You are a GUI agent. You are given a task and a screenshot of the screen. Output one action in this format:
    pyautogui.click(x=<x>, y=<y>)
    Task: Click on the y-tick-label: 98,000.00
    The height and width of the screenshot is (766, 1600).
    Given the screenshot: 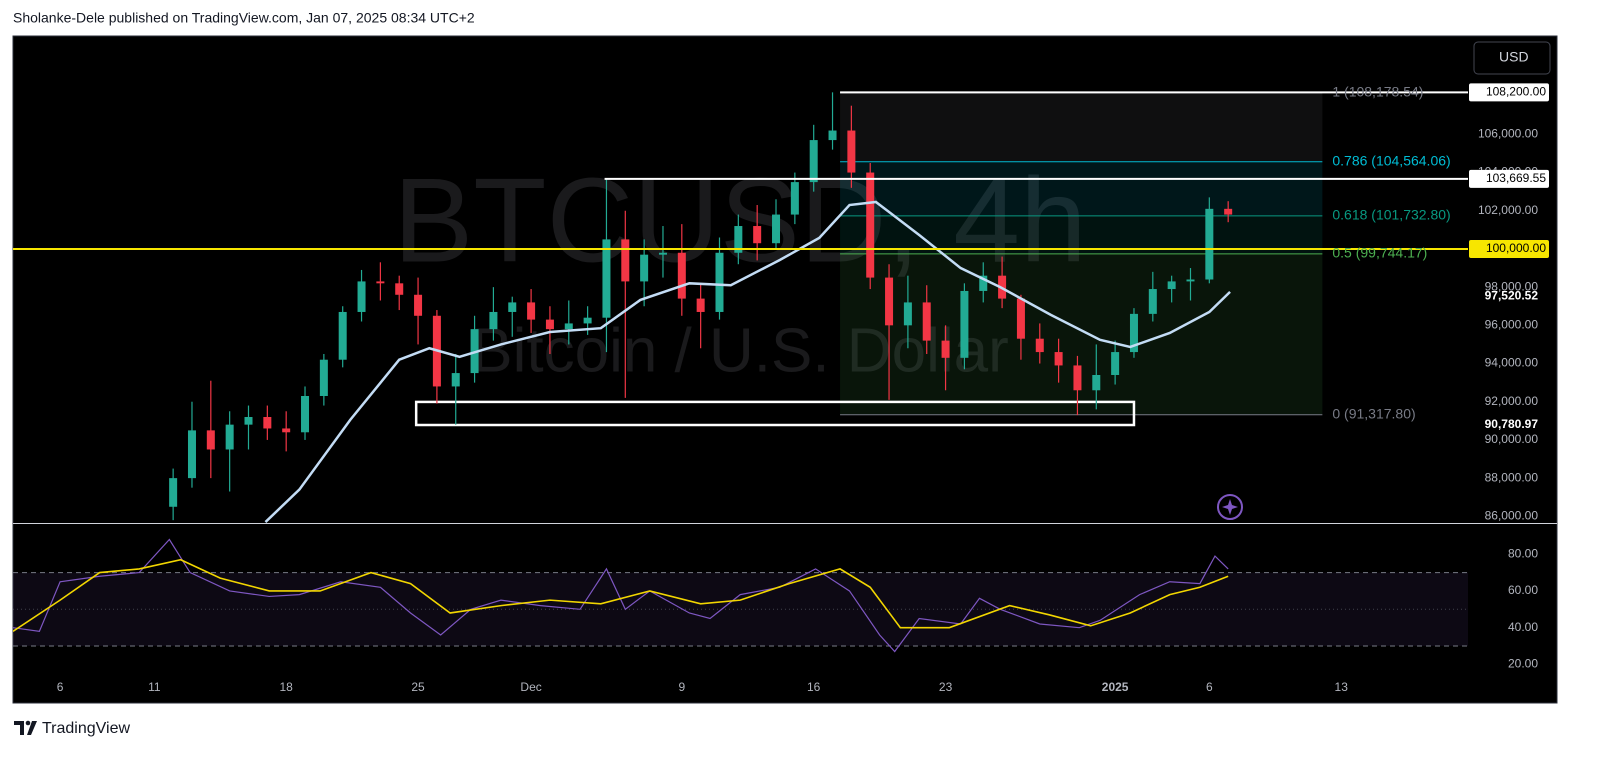 What is the action you would take?
    pyautogui.click(x=1512, y=286)
    